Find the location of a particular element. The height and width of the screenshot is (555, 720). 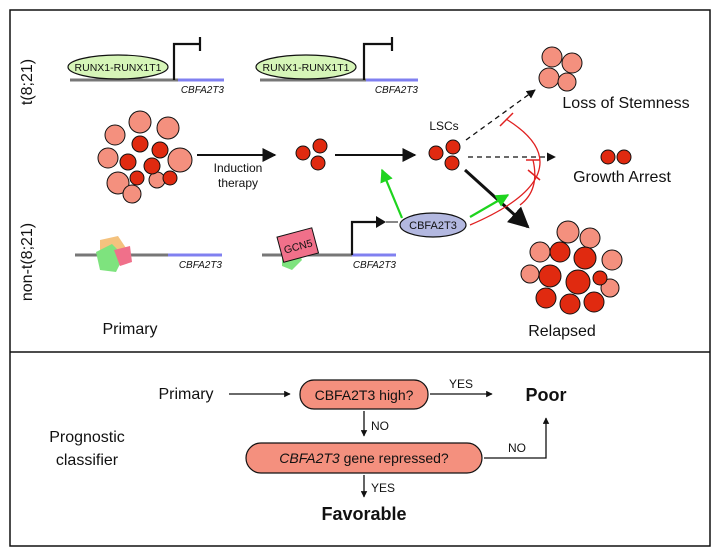

gene-locus-3: CBFA2T3 is located at coordinates (148, 254).